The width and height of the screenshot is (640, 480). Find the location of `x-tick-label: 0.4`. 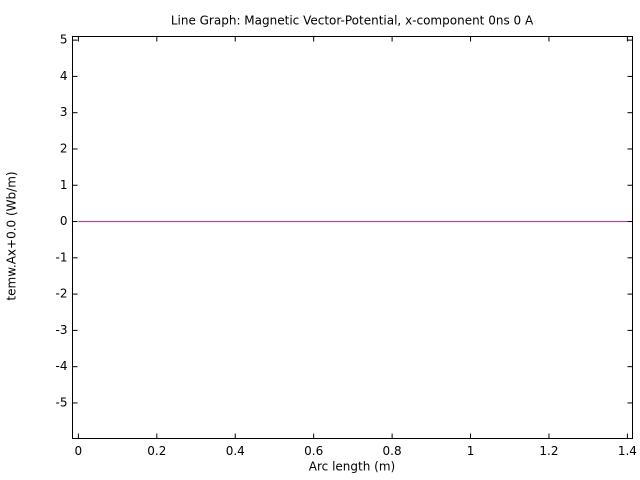

x-tick-label: 0.4 is located at coordinates (235, 451).